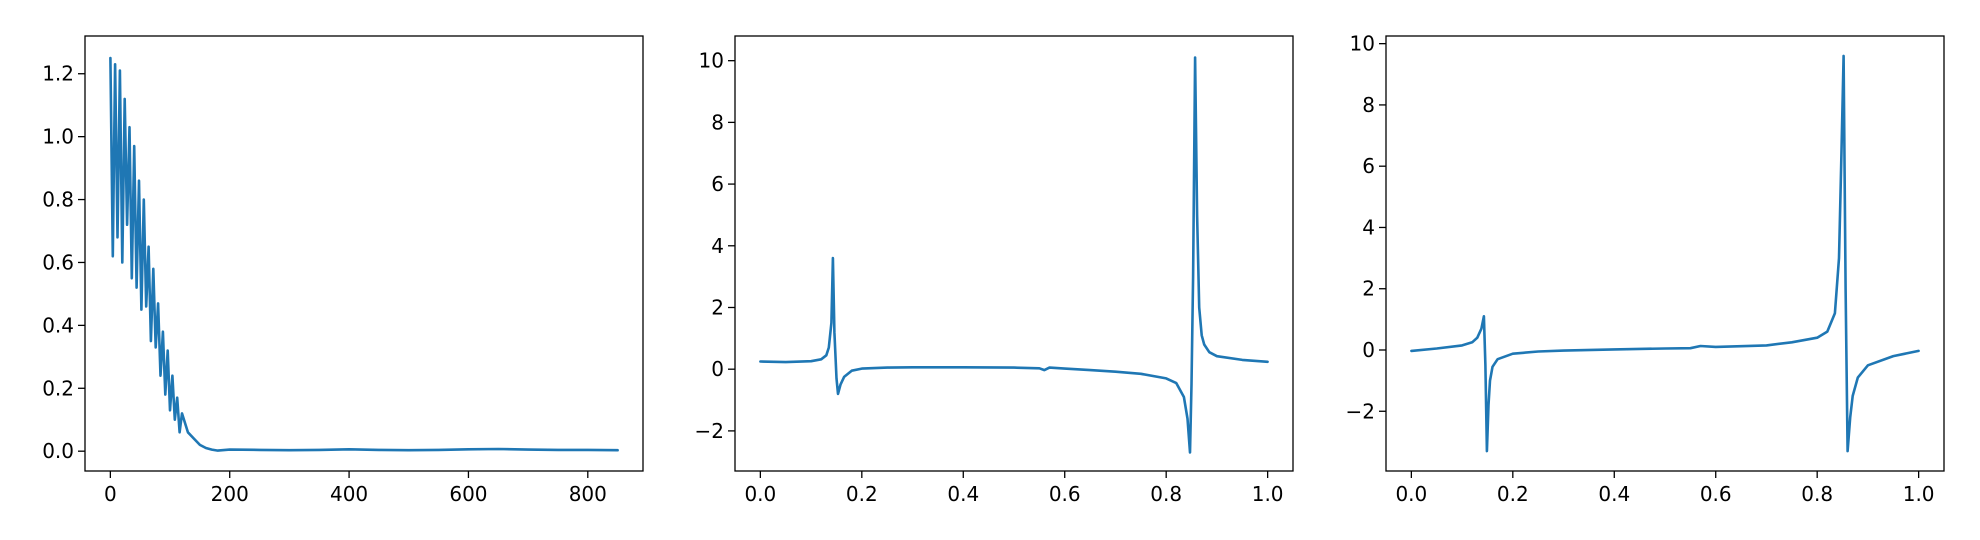 The width and height of the screenshot is (1980, 540). What do you see at coordinates (58, 200) in the screenshot?
I see `y-tick-label: 0.8` at bounding box center [58, 200].